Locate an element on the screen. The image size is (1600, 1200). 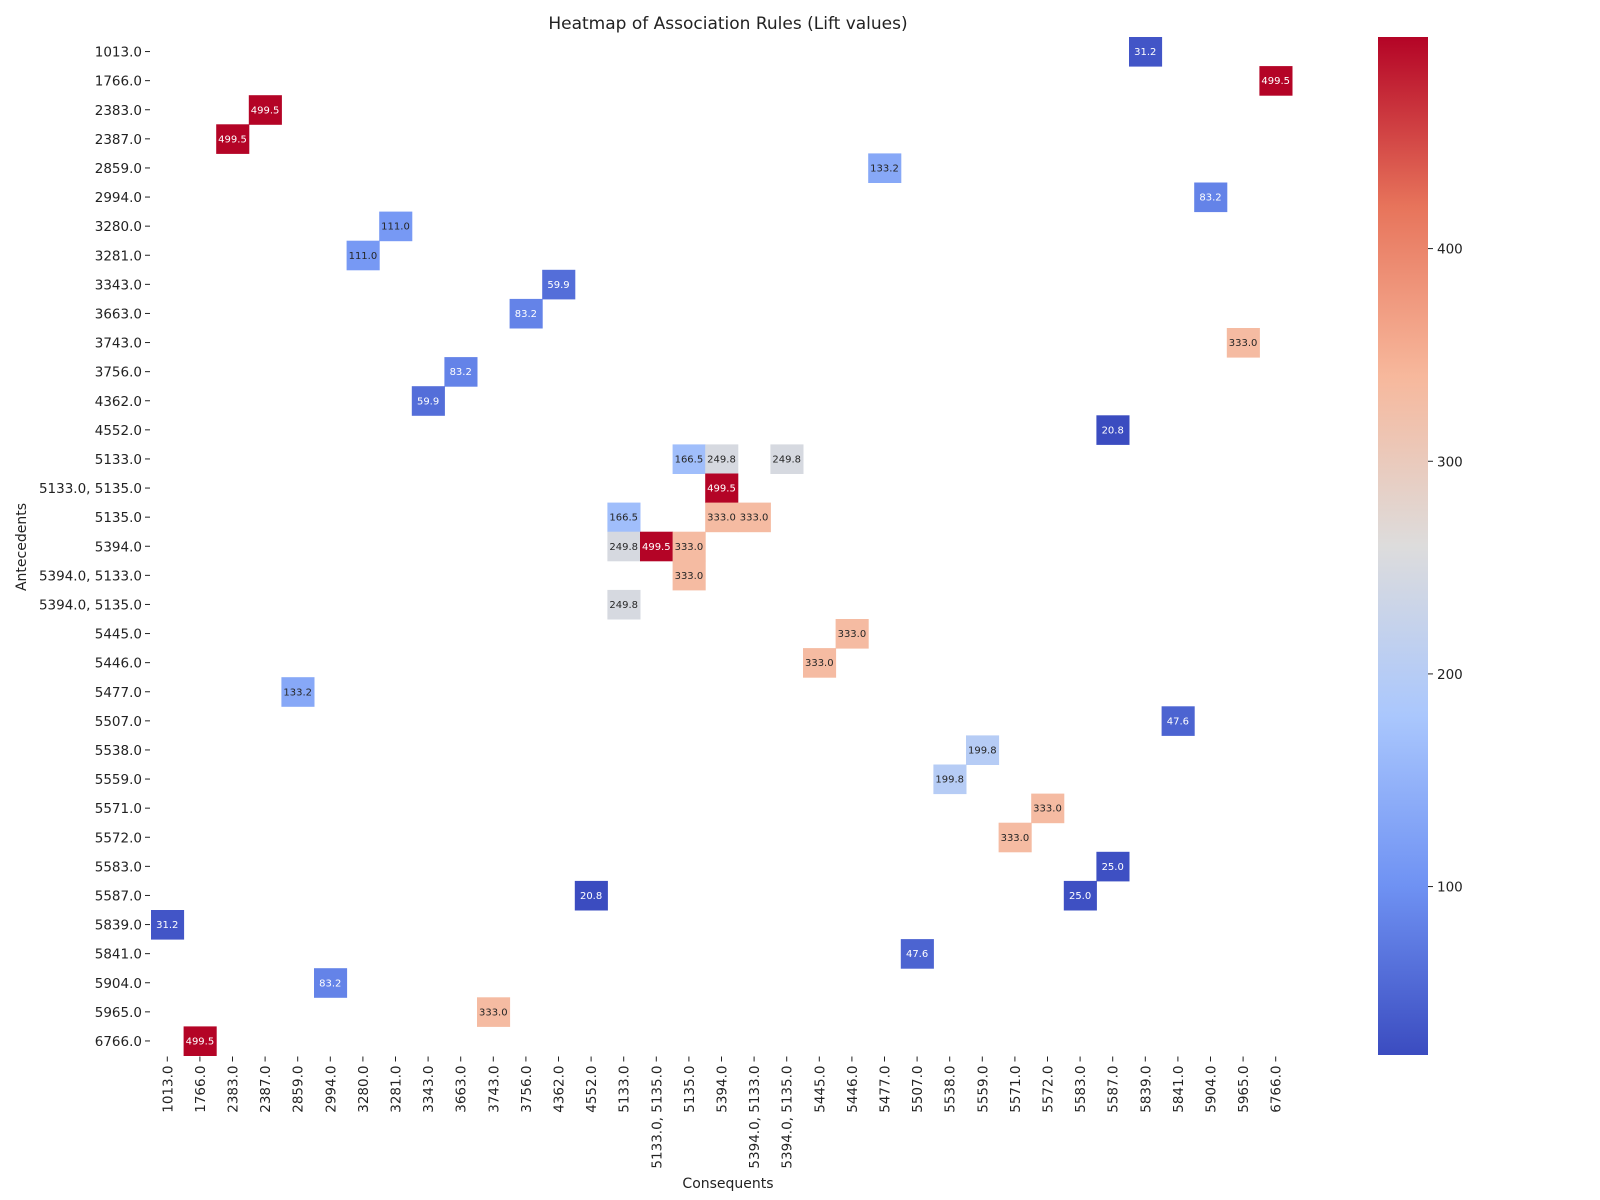
y-tick-label: 2383.0 is located at coordinates (118, 111).